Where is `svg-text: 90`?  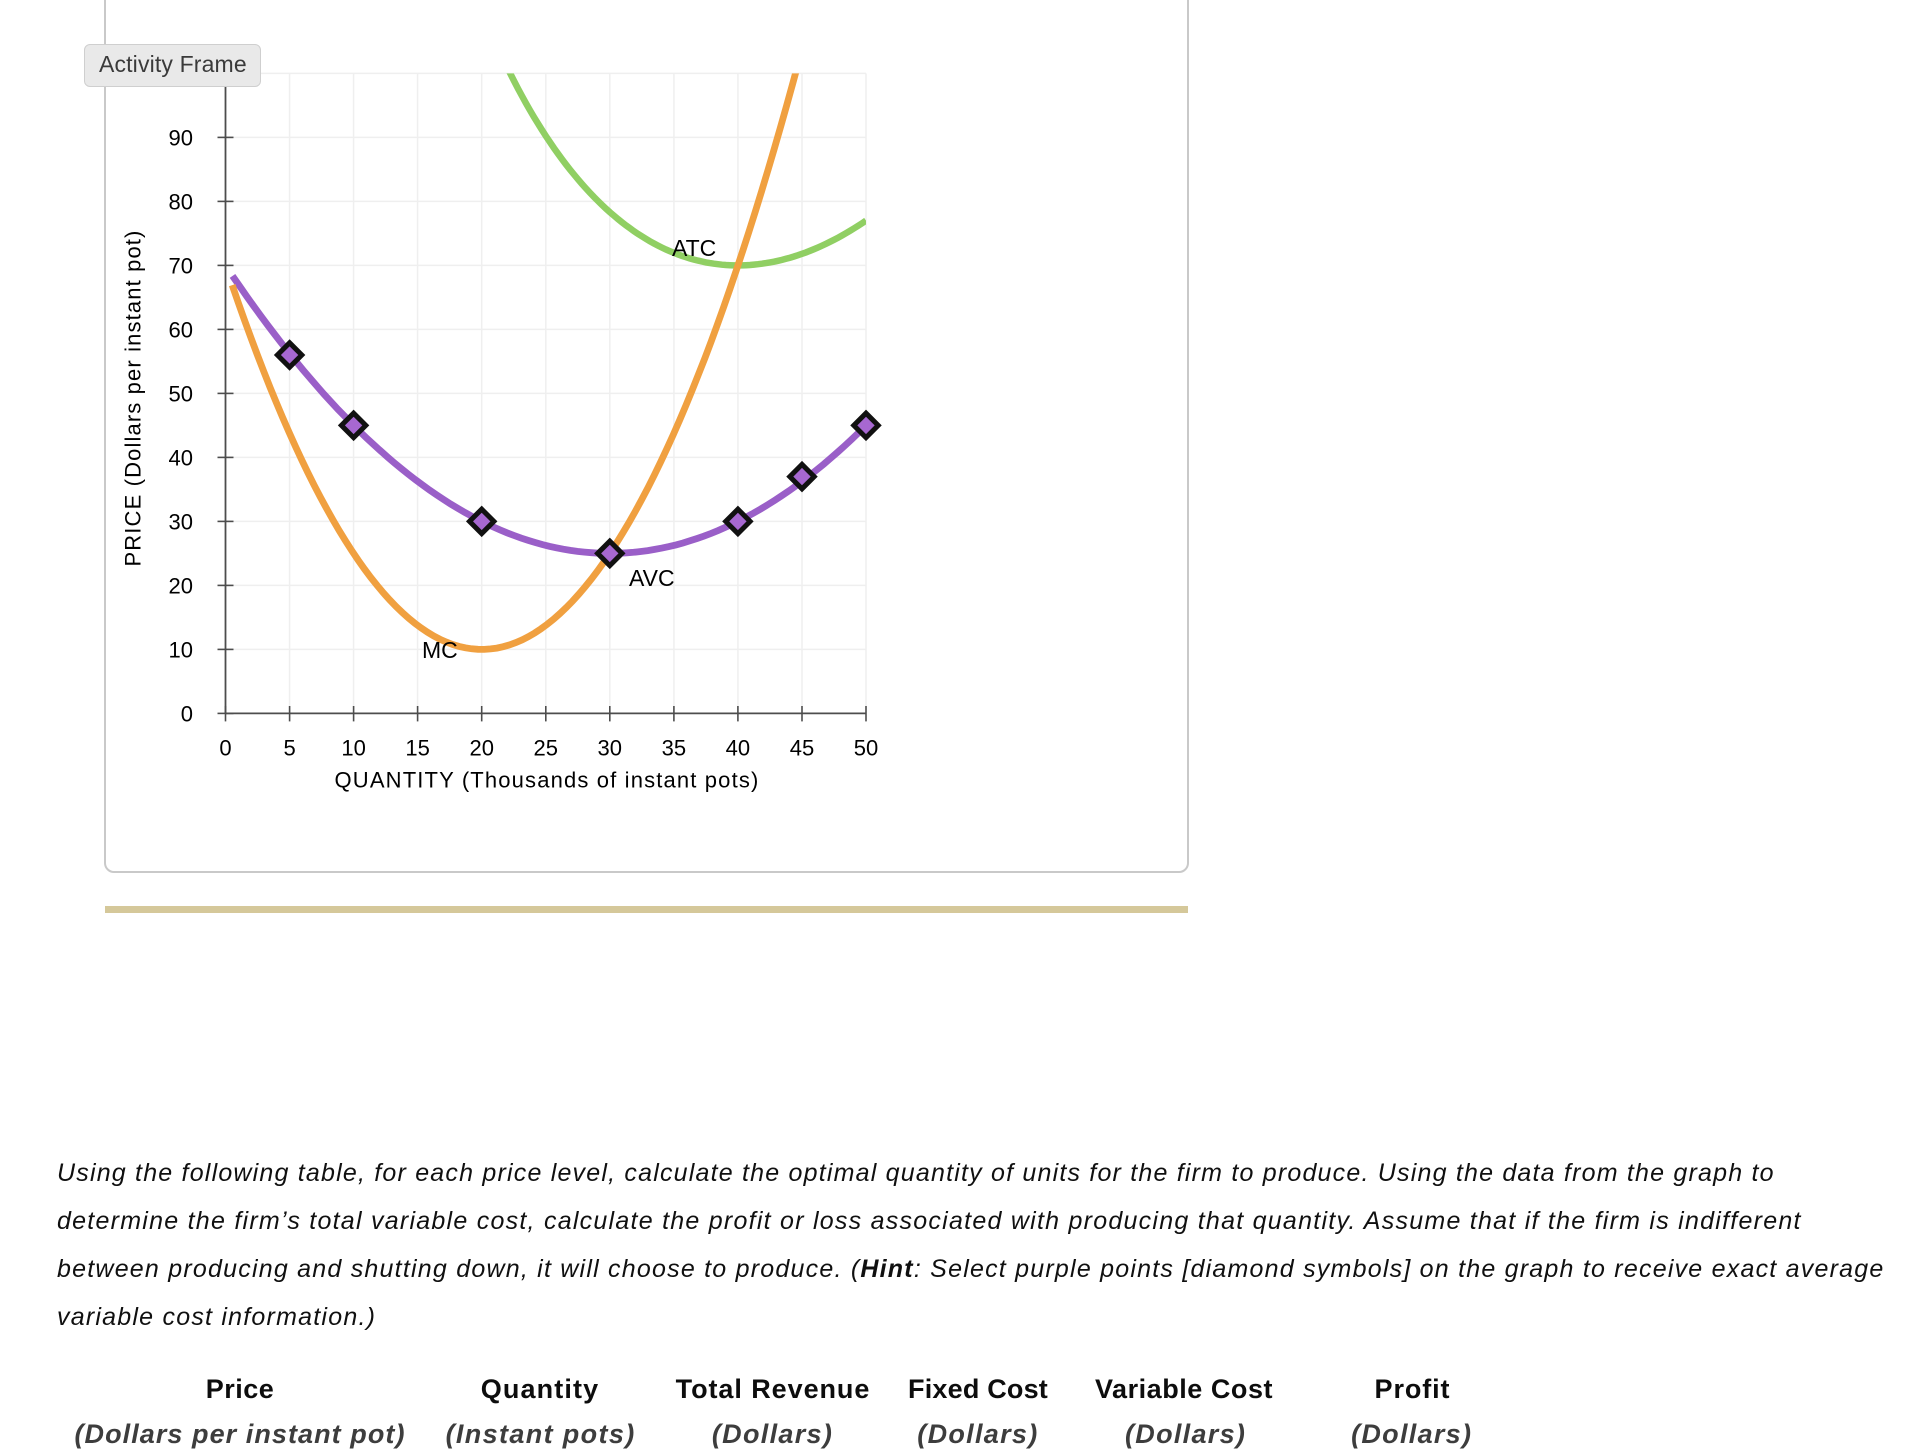
svg-text: 90 is located at coordinates (181, 137).